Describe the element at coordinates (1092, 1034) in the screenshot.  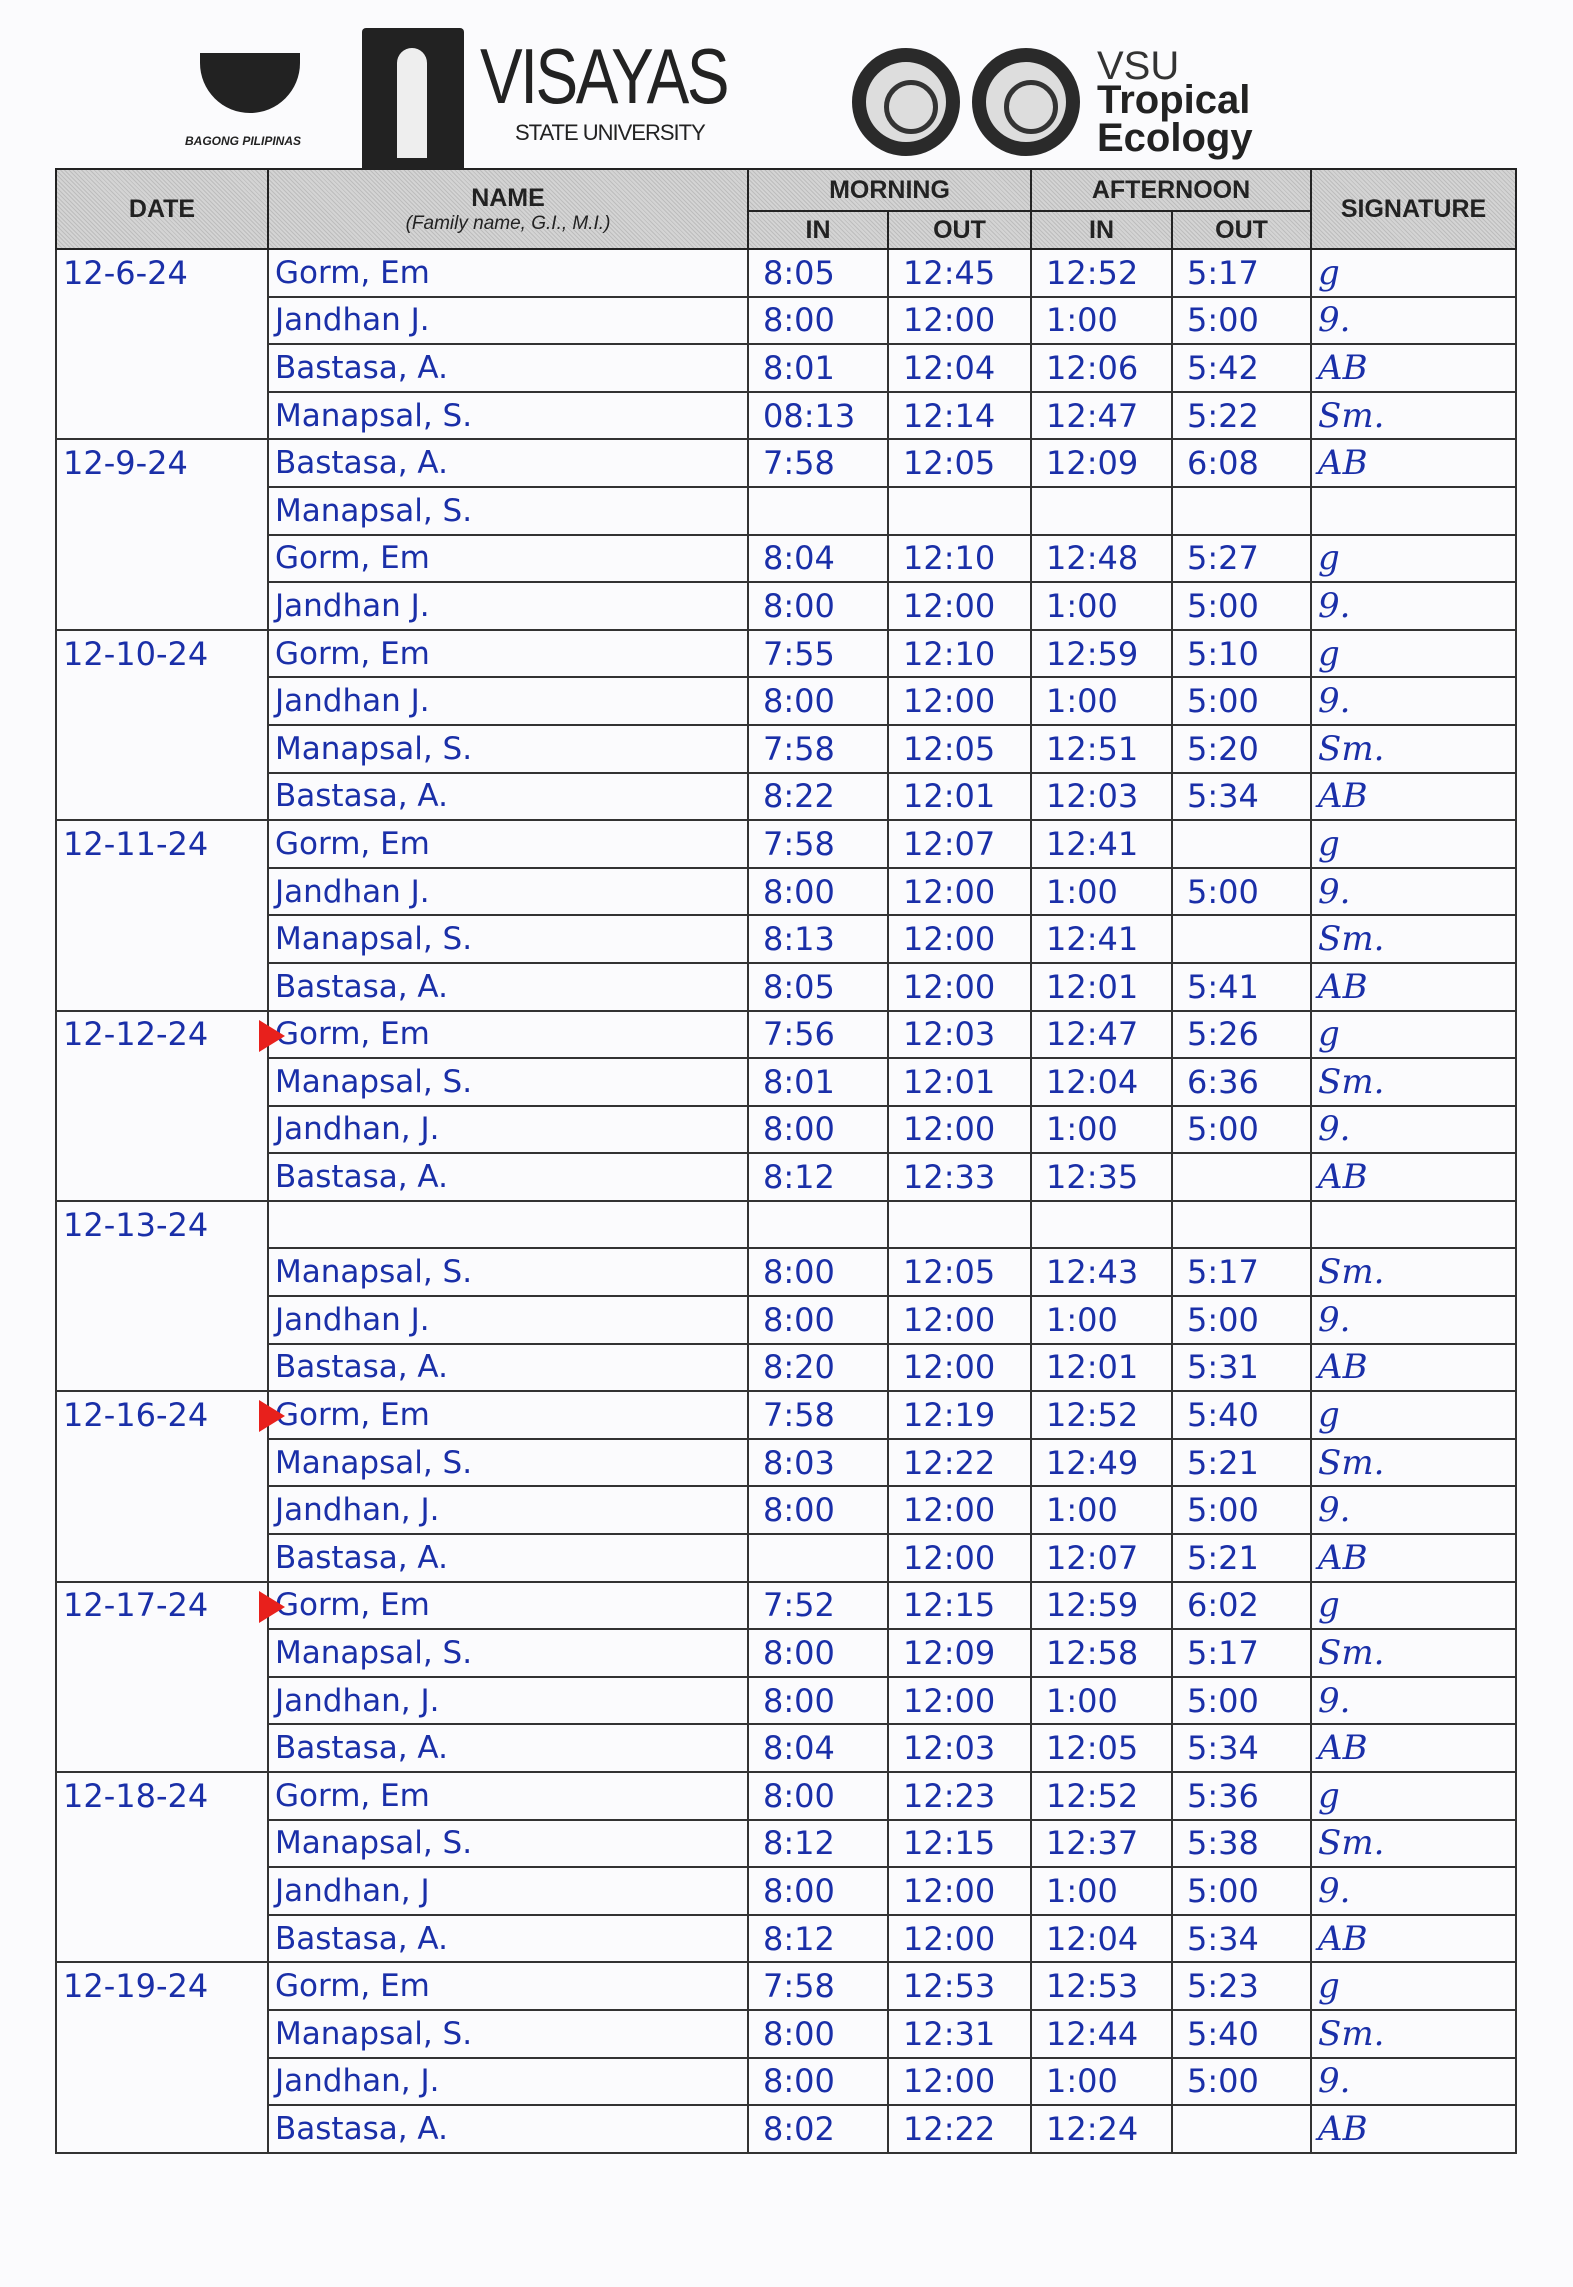
I see `afternoon-in-cell-text: 12:47` at that location.